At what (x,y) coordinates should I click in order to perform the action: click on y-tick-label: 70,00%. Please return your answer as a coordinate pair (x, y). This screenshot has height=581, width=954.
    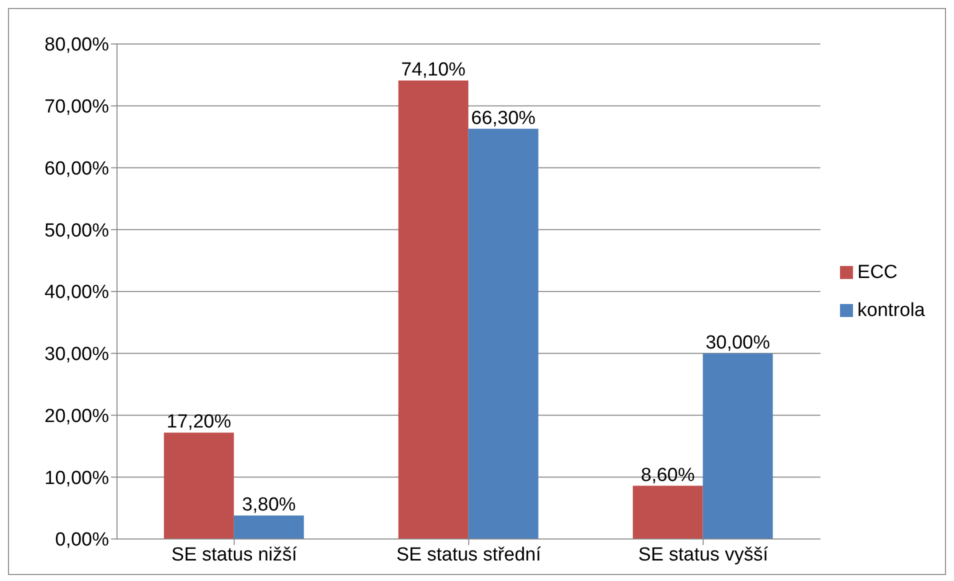
    Looking at the image, I should click on (77, 107).